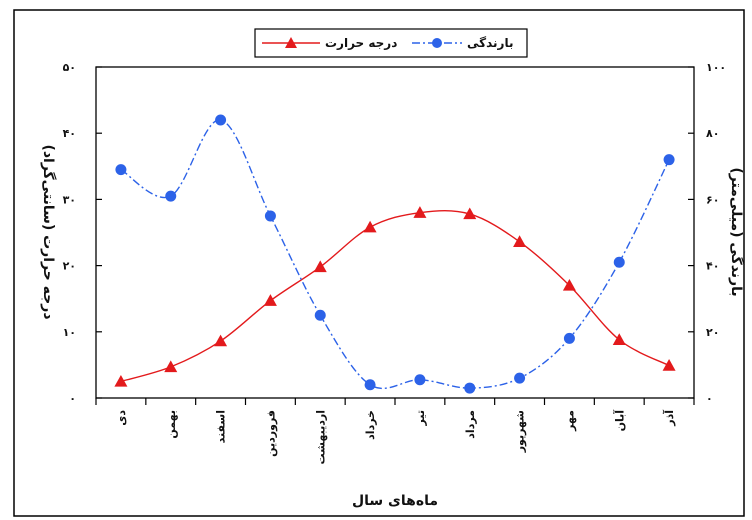  What do you see at coordinates (520, 431) in the screenshot?
I see `x-tick-label: شهریور` at bounding box center [520, 431].